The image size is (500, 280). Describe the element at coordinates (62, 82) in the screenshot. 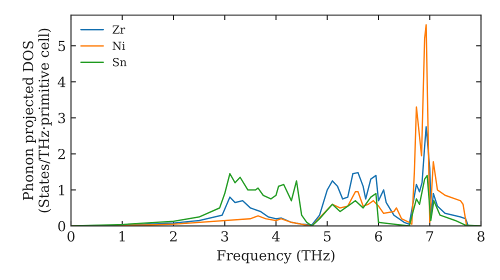

I see `y-tick-label: 4` at that location.